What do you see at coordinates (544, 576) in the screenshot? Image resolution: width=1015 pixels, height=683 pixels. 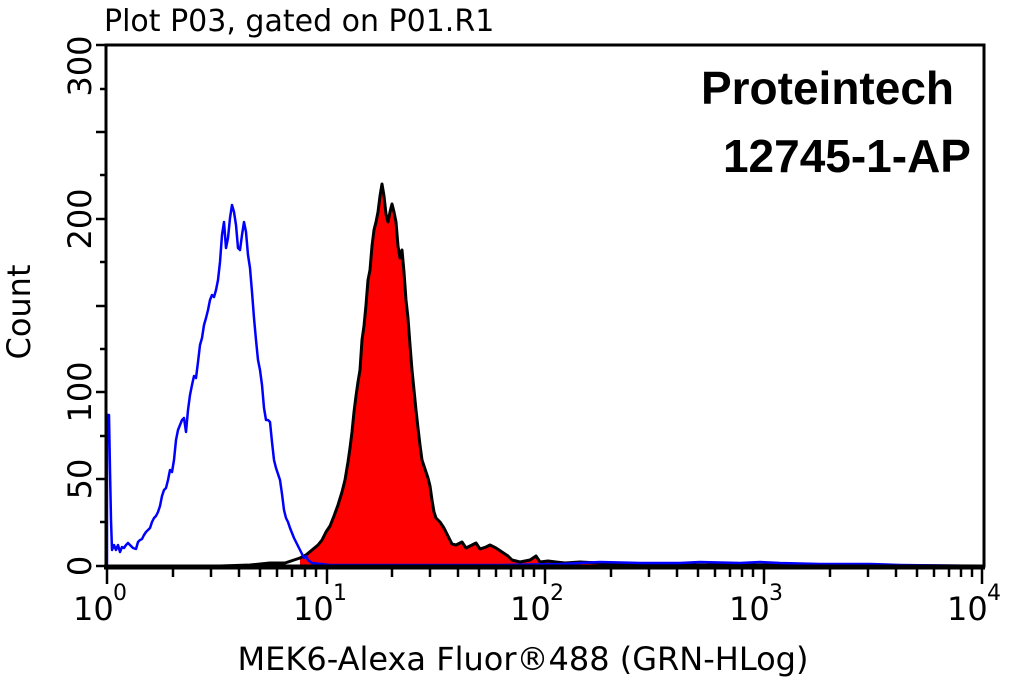 I see `x-axis-ticks` at bounding box center [544, 576].